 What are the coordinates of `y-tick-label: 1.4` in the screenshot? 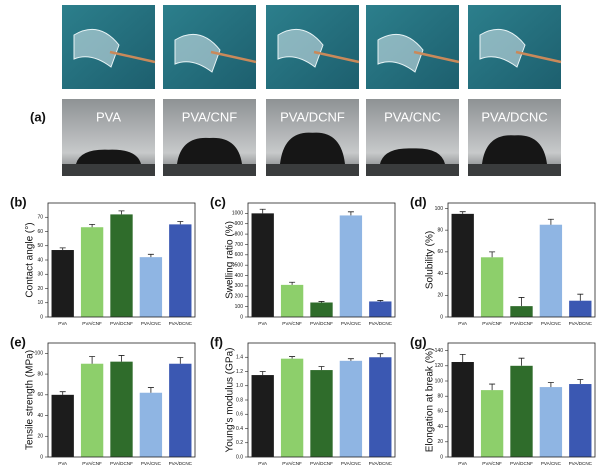 It's located at (239, 358).